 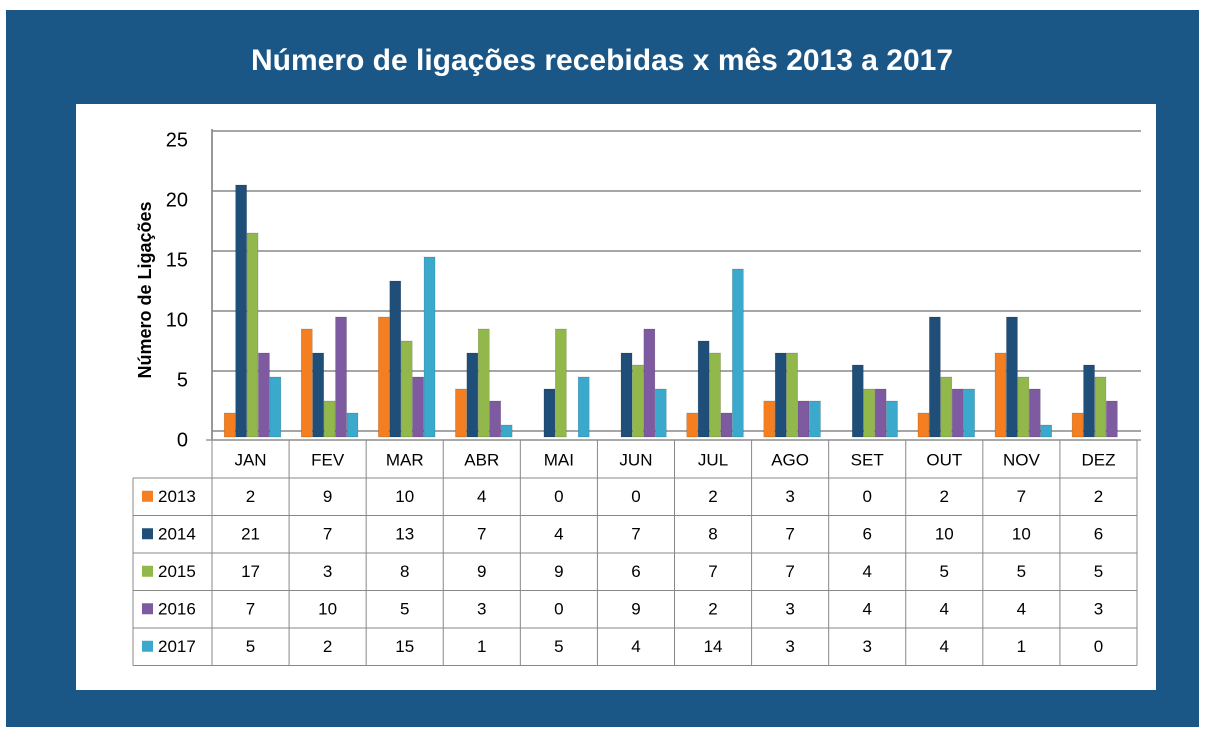 I want to click on y-tick-label: 20, so click(x=177, y=200).